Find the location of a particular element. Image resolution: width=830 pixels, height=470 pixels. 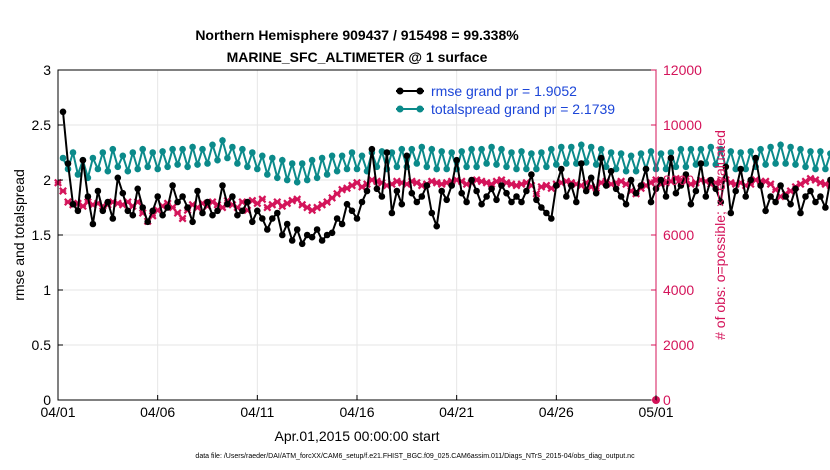

legend-rmse-marker is located at coordinates (400, 91).